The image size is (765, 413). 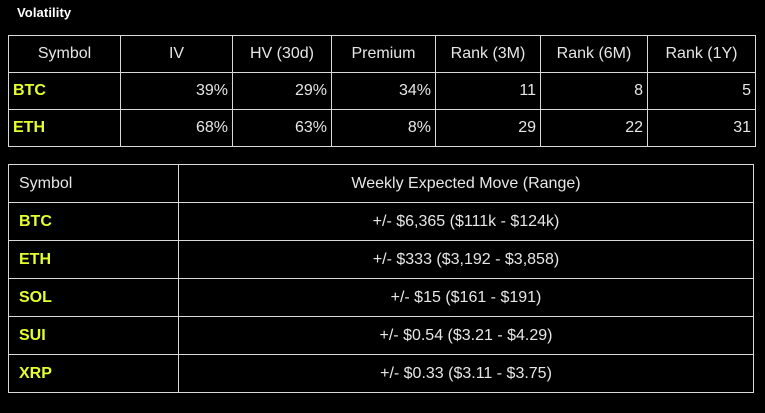 What do you see at coordinates (466, 221) in the screenshot?
I see `expected-move-cell: +/- $6,365 ($111k - $124k)` at bounding box center [466, 221].